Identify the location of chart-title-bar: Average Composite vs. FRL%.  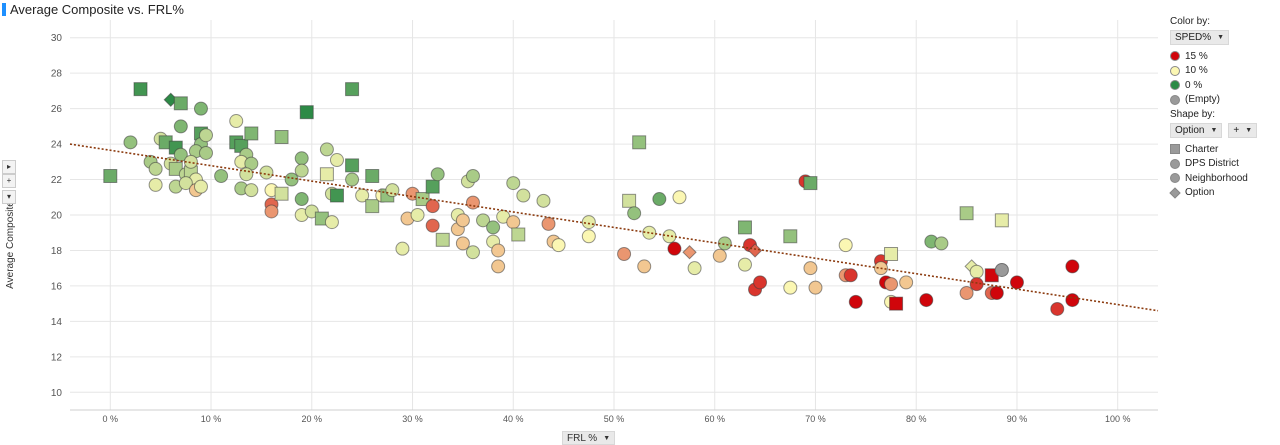
(92, 9).